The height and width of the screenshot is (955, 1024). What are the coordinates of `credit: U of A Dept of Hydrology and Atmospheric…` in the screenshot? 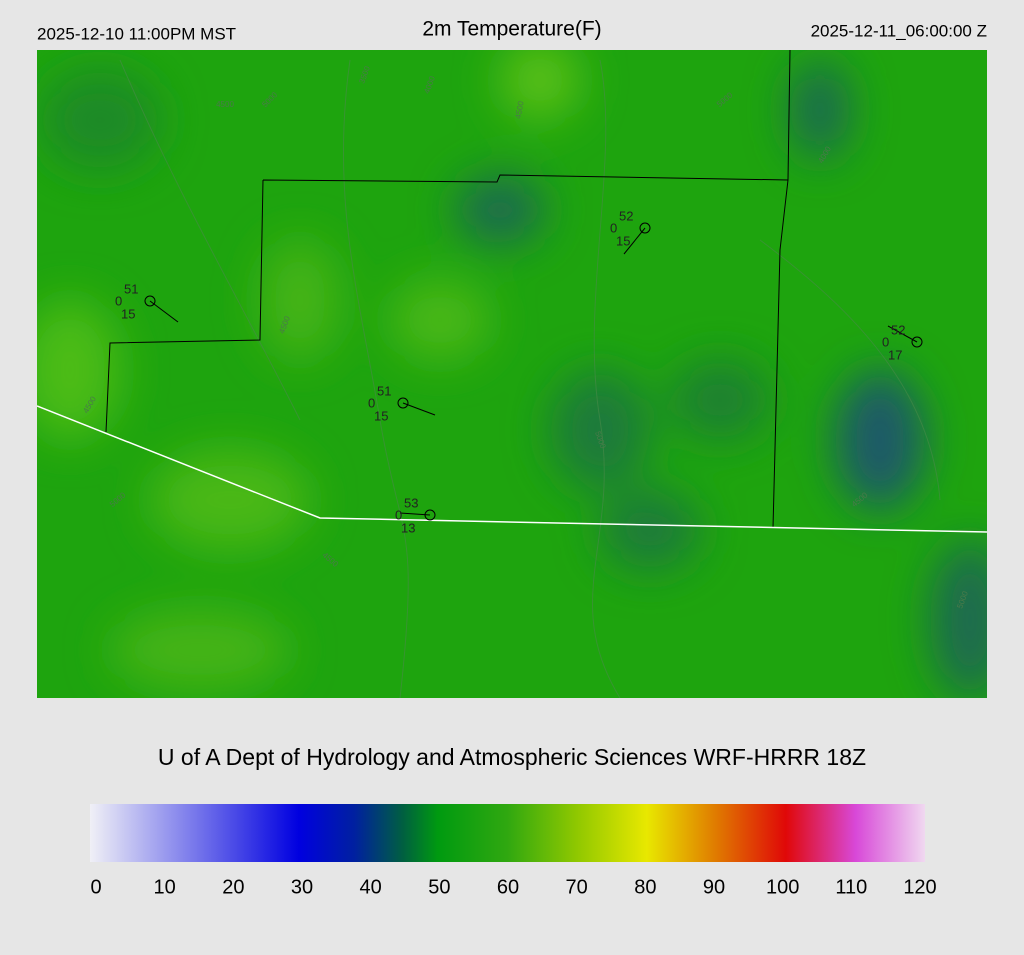 It's located at (512, 757).